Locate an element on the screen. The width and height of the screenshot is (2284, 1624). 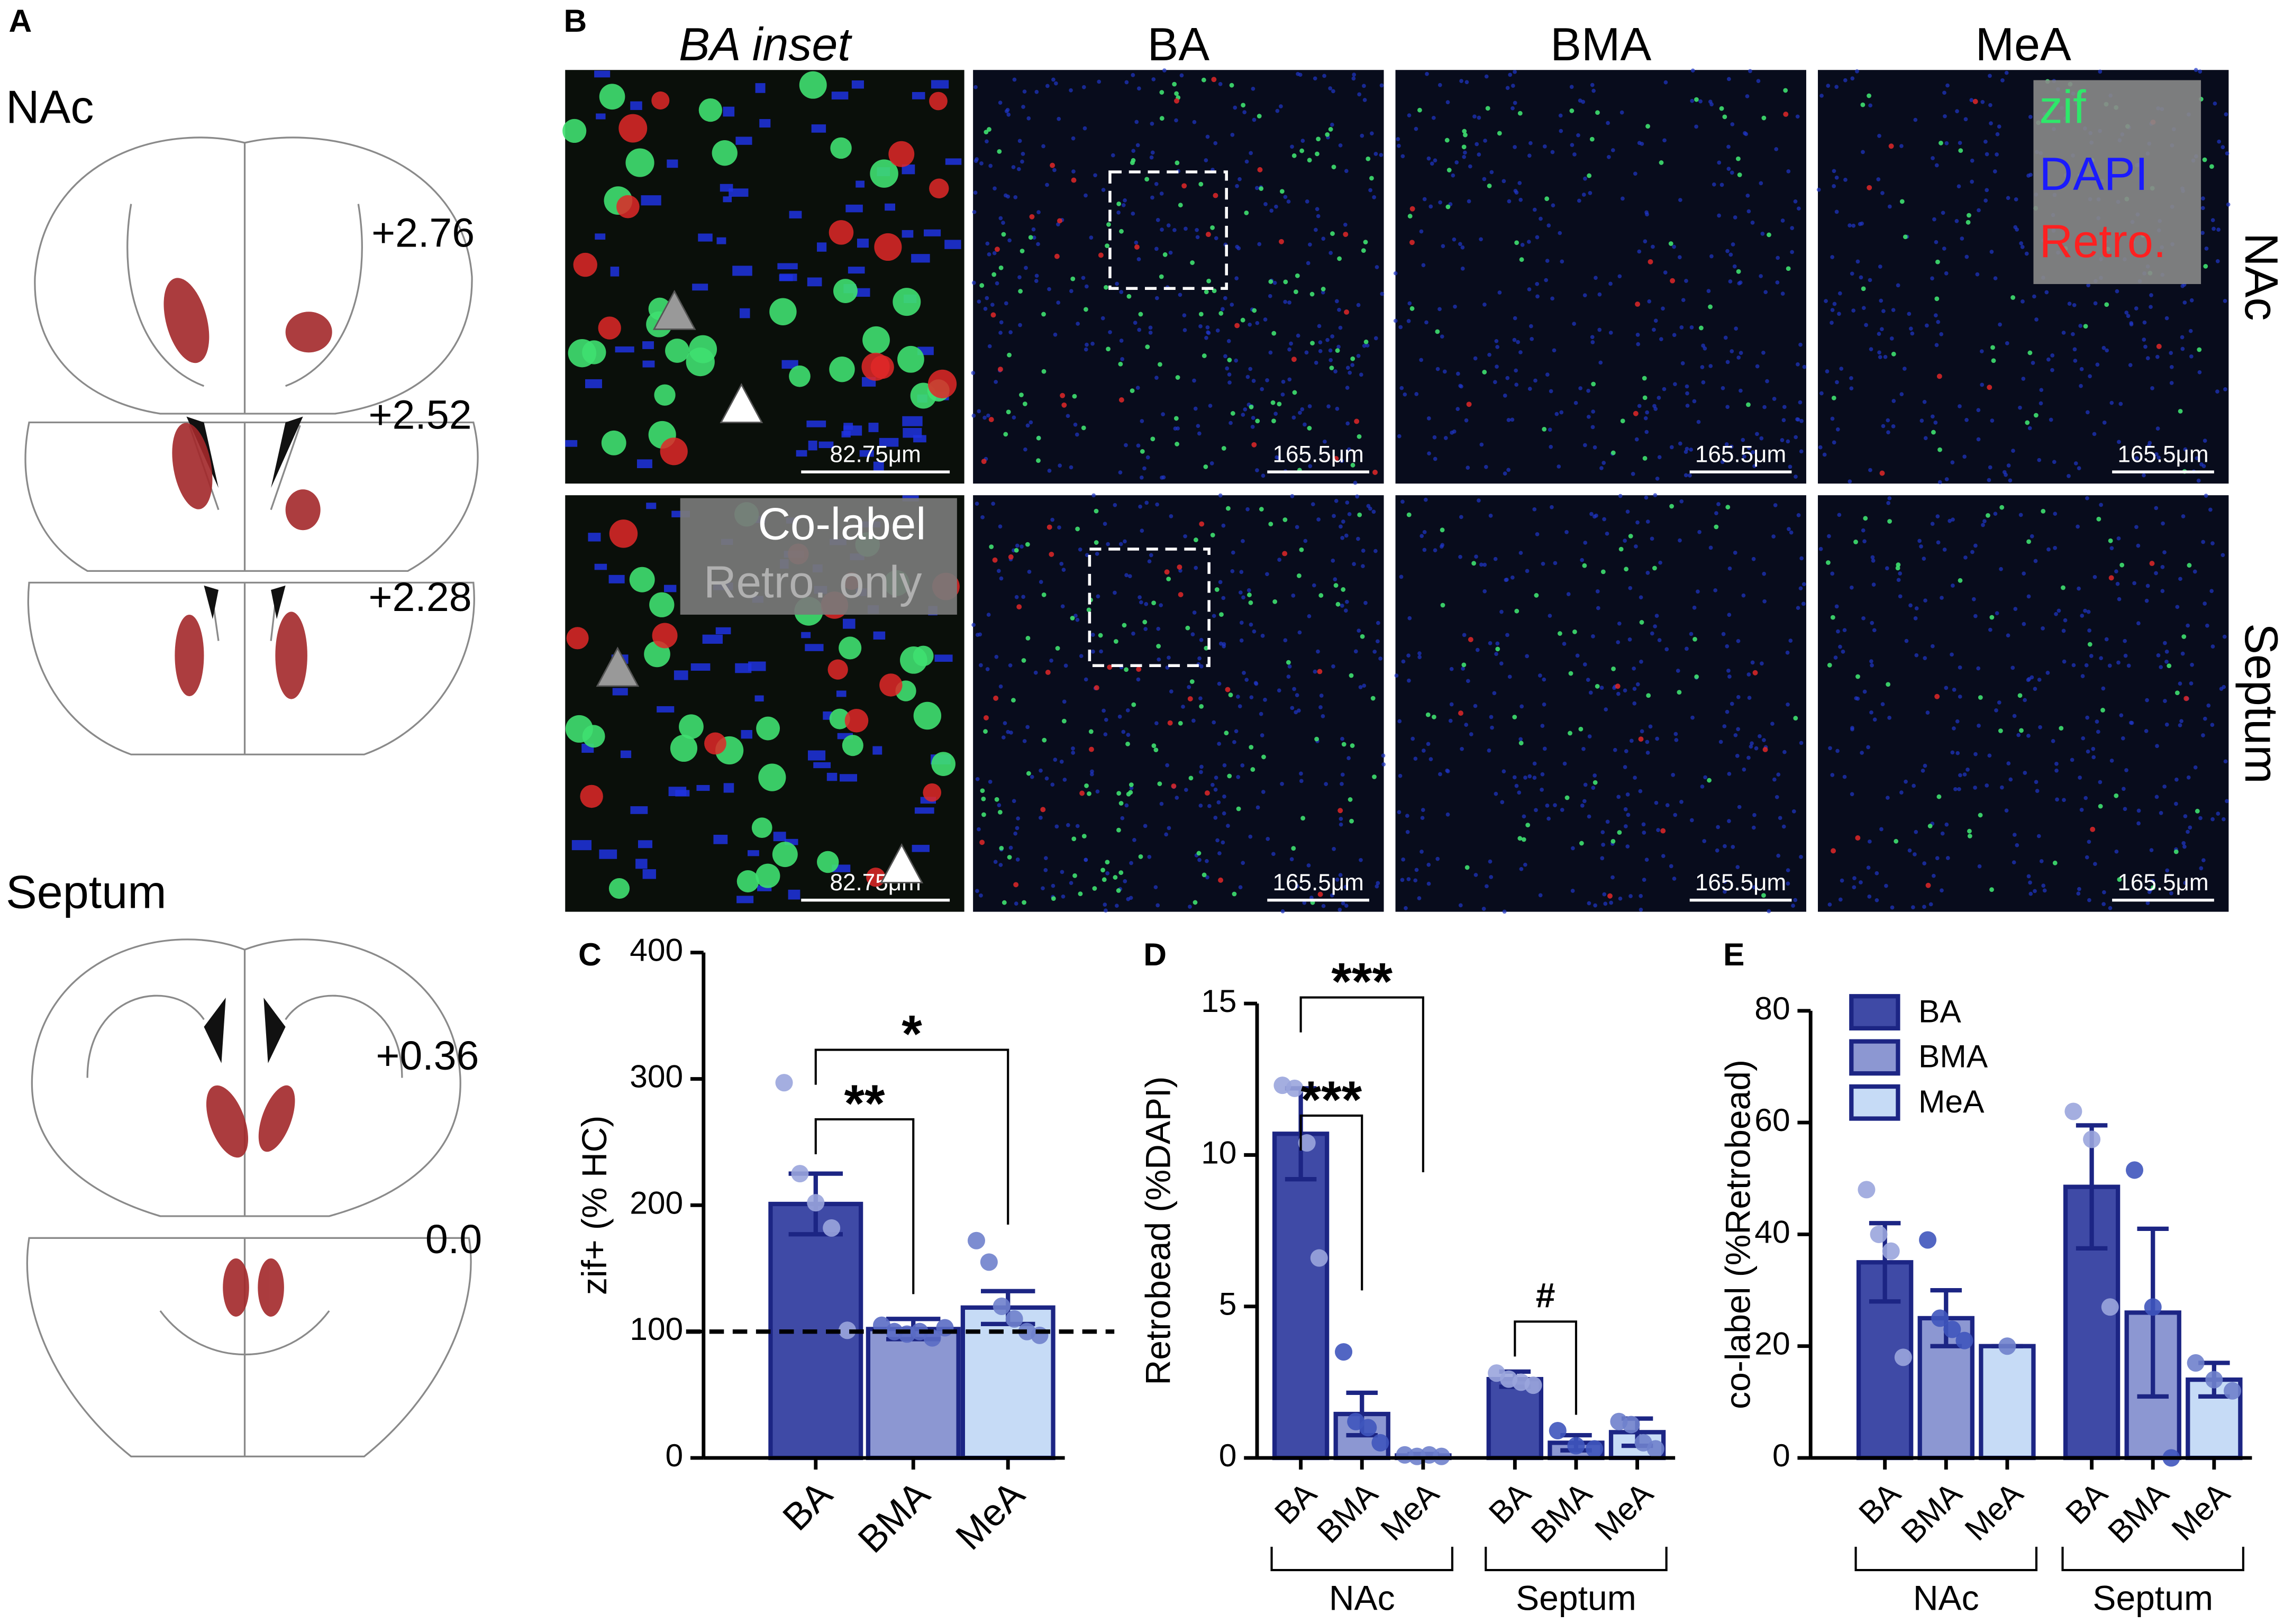
significance-label: *** is located at coordinates (1362, 982).